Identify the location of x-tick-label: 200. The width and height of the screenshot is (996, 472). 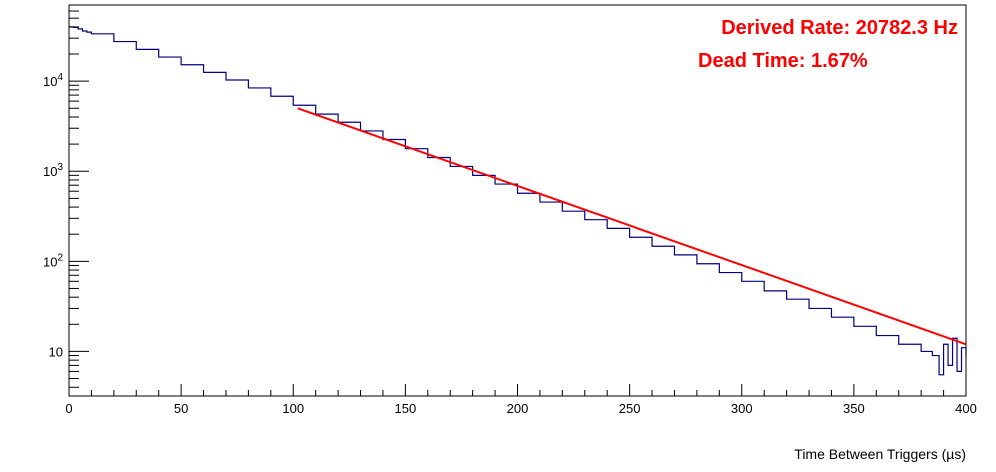
(518, 408).